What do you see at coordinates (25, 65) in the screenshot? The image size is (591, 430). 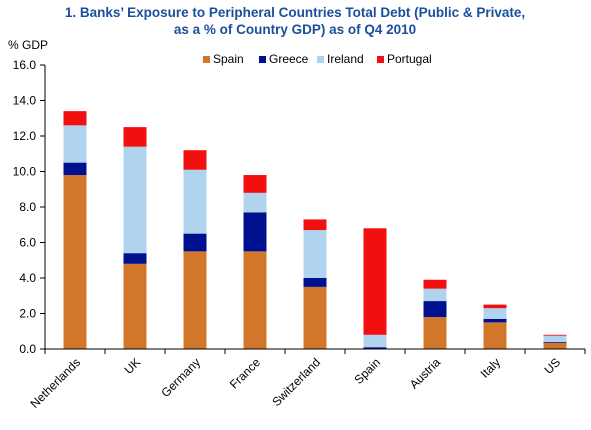 I see `y-tick-label: 16.0` at bounding box center [25, 65].